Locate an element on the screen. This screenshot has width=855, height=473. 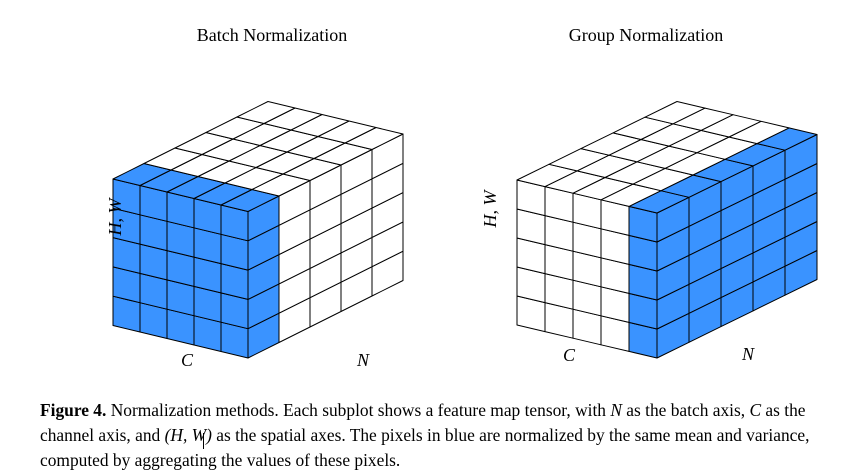
batch-norm-c-label: C is located at coordinates (187, 360).